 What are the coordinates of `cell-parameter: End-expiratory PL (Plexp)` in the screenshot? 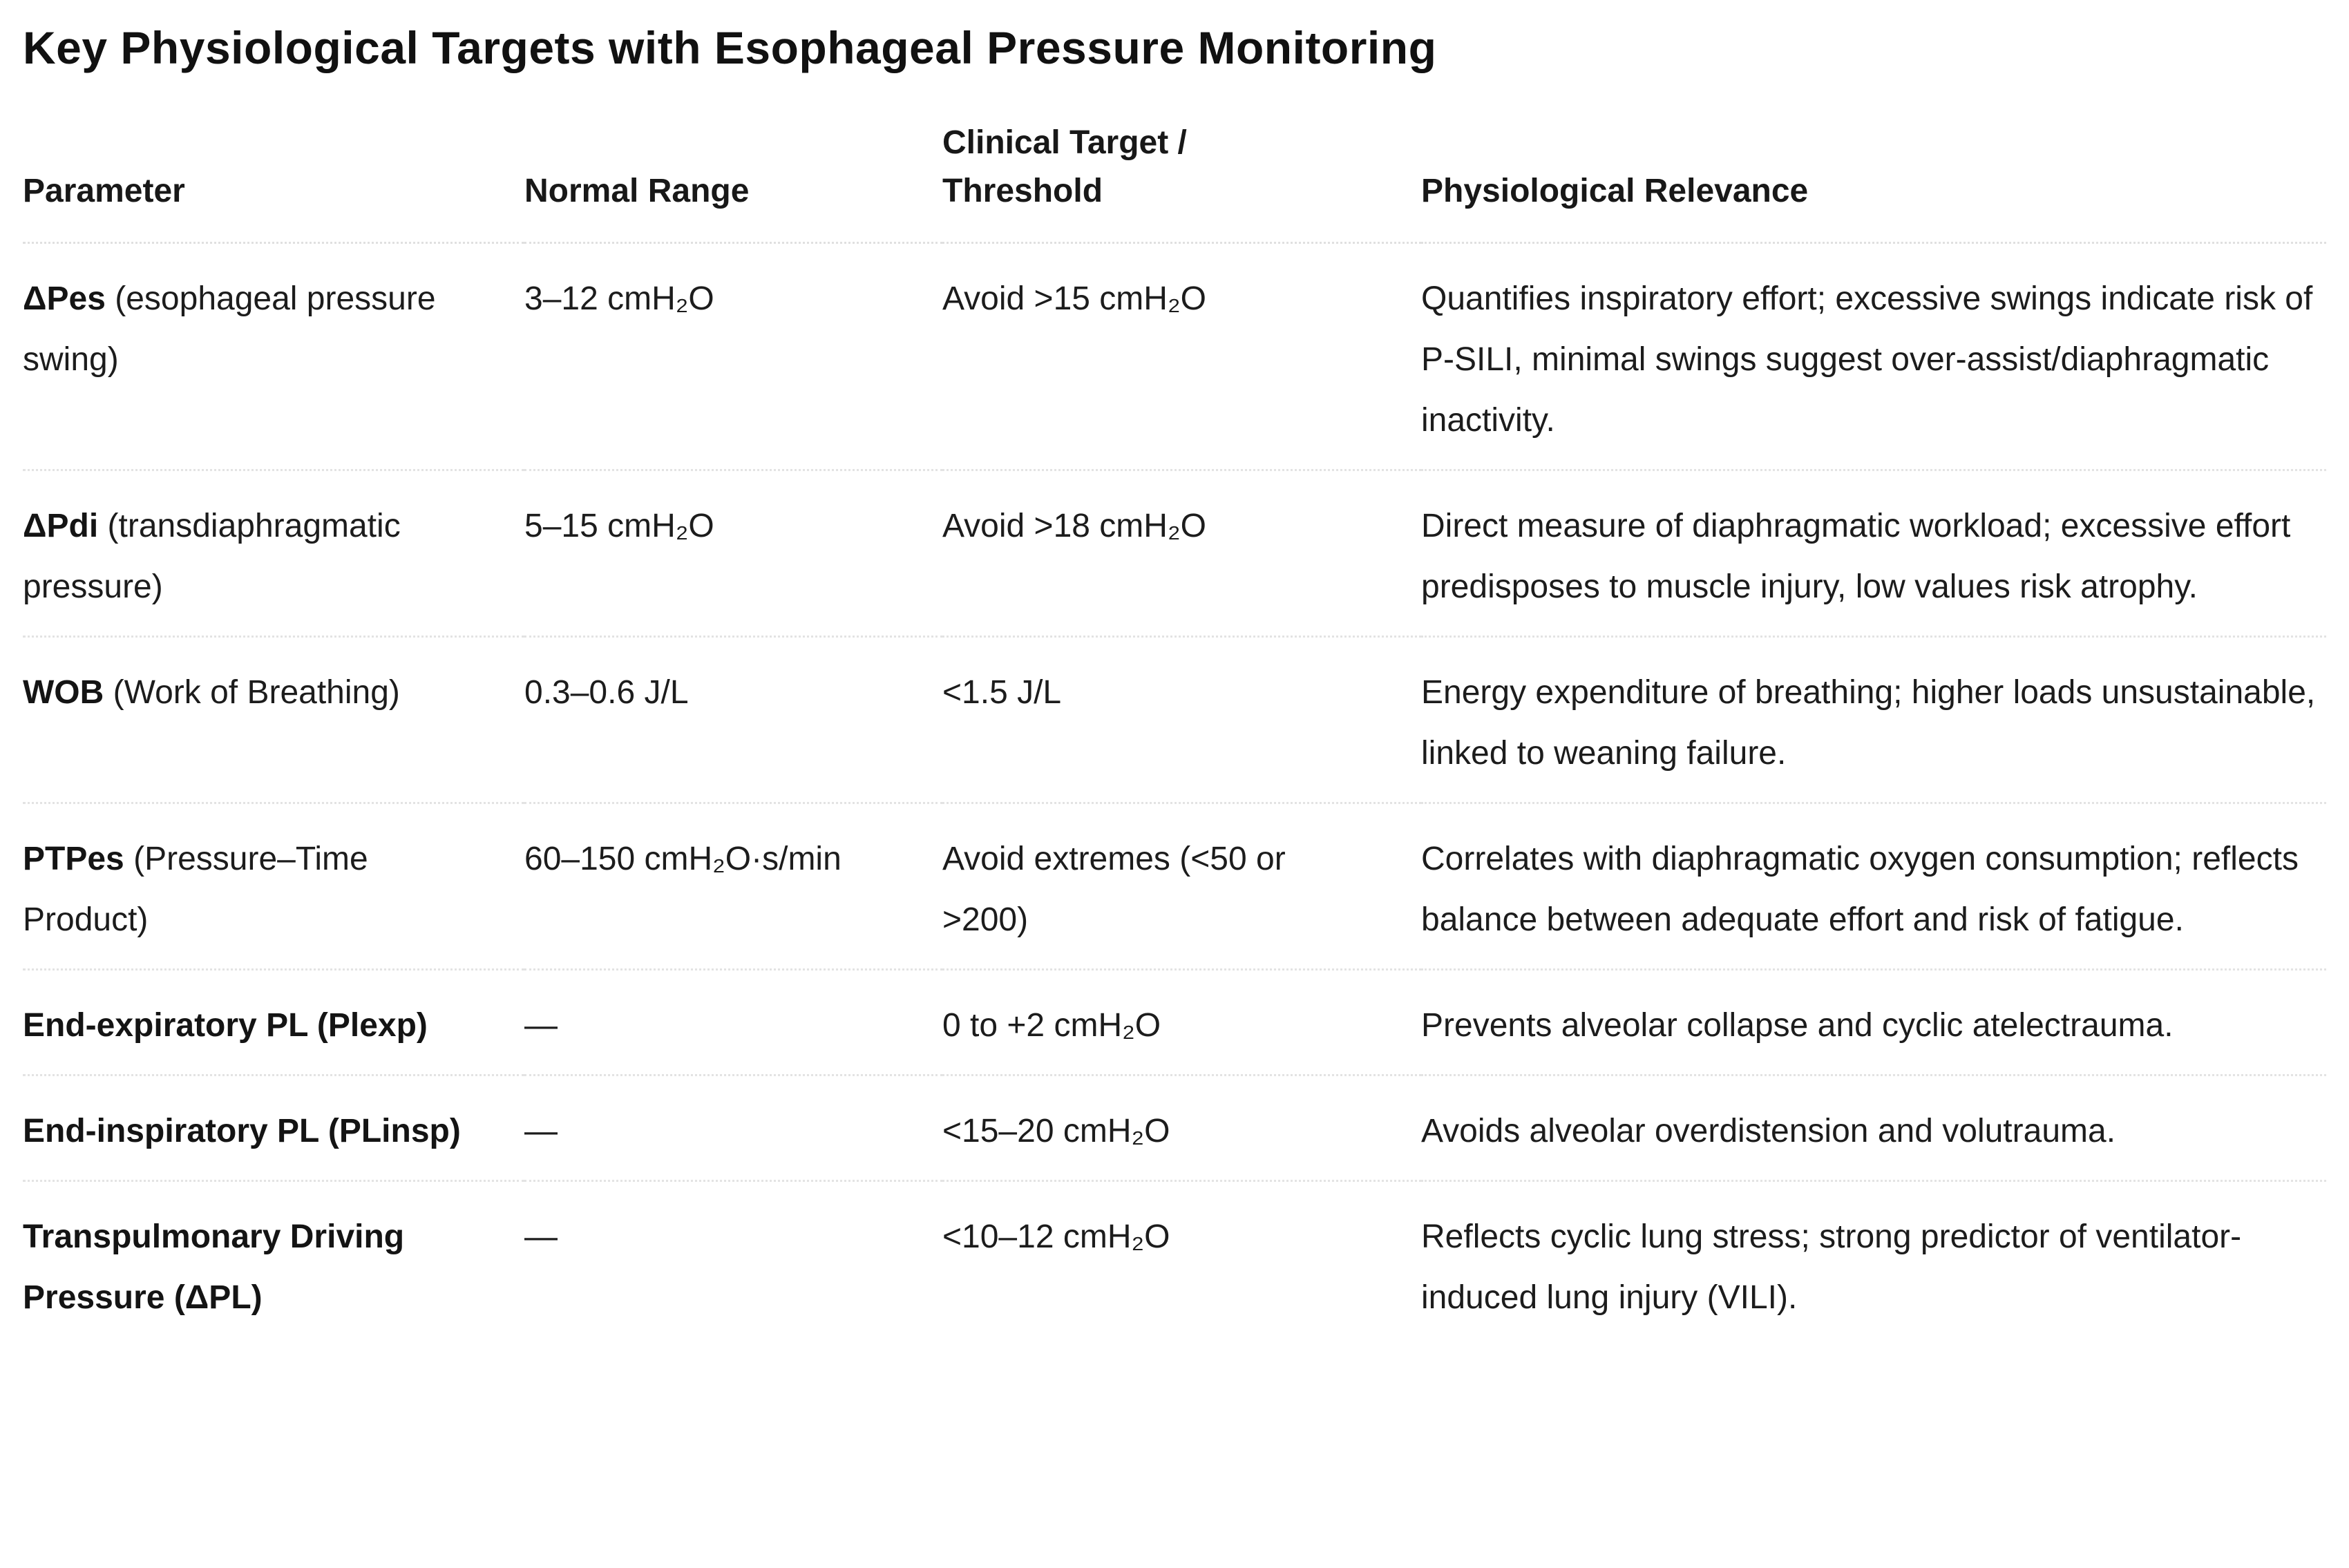 It's located at (273, 1022).